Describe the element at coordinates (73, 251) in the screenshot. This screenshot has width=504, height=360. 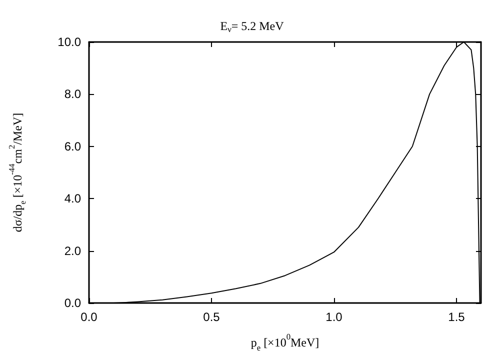
I see `y-tick-label: 2.0` at that location.